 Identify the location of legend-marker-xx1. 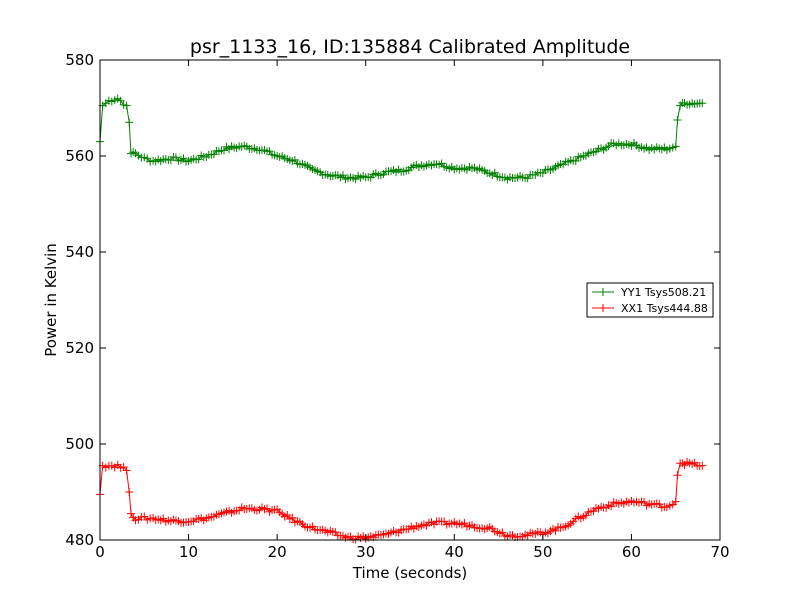
(603, 308).